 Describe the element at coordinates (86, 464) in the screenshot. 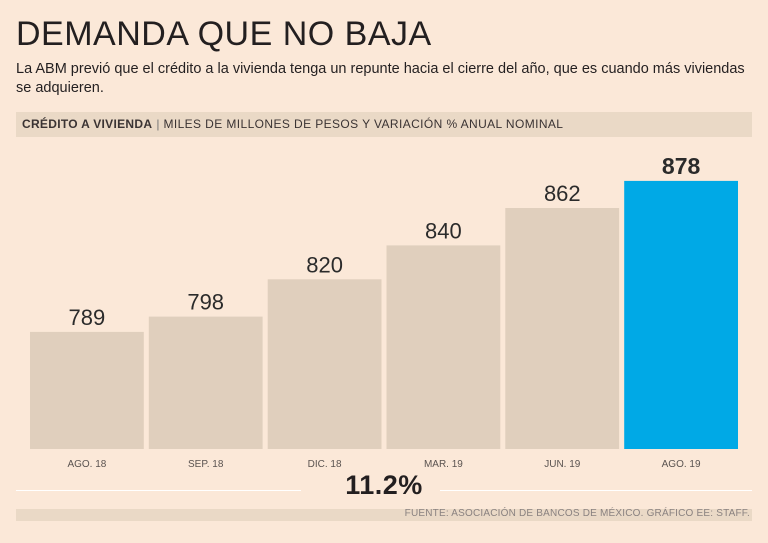

I see `x-tick-label: AGO. 18` at that location.